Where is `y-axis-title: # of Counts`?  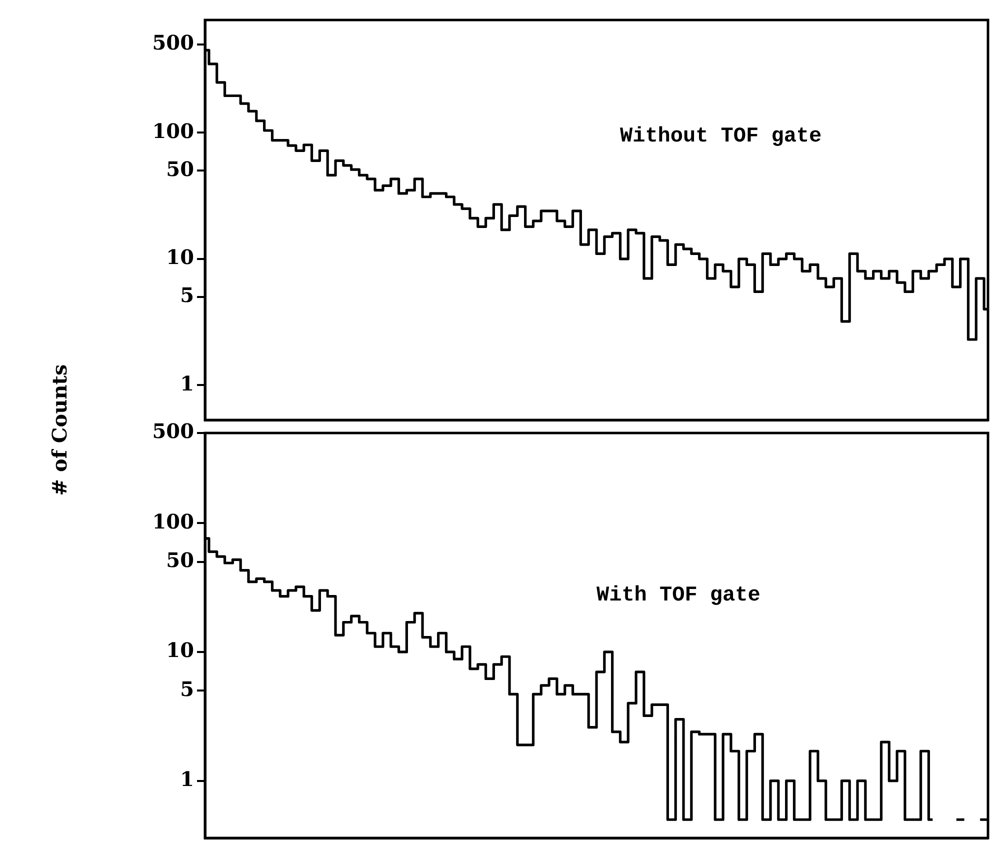
y-axis-title: # of Counts is located at coordinates (60, 430).